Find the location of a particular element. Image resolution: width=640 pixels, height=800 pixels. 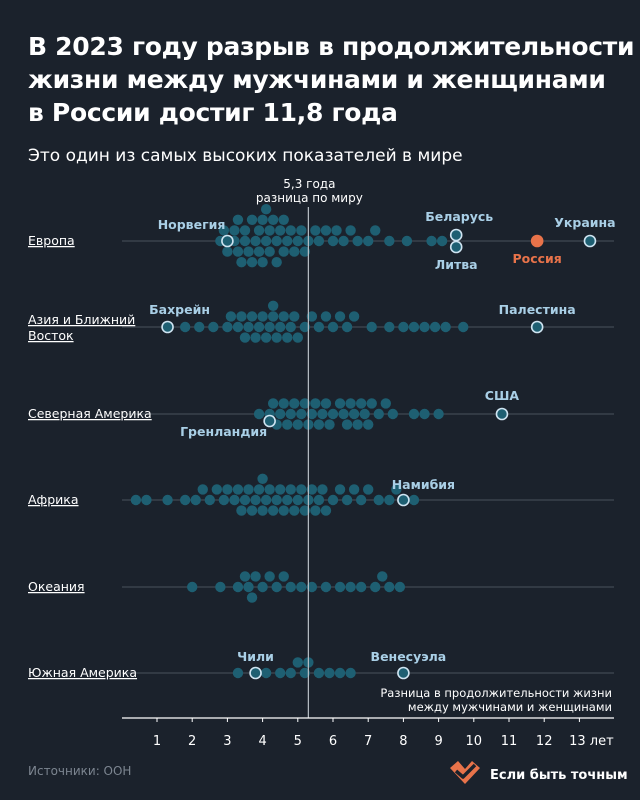

country-label: Палестина is located at coordinates (537, 309).